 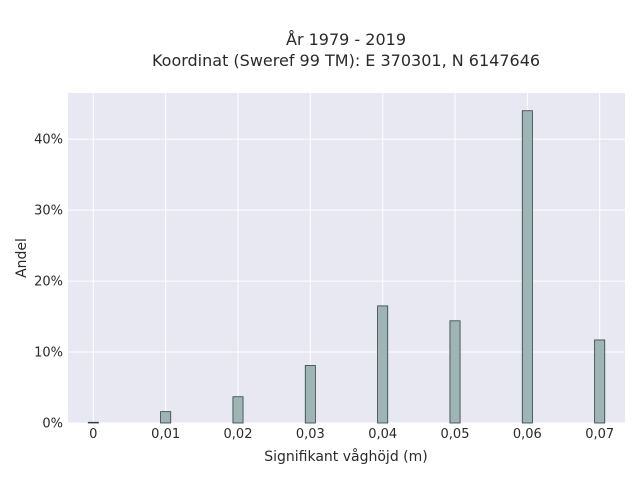 I want to click on y-tick-label-2: 20%, so click(x=48, y=282).